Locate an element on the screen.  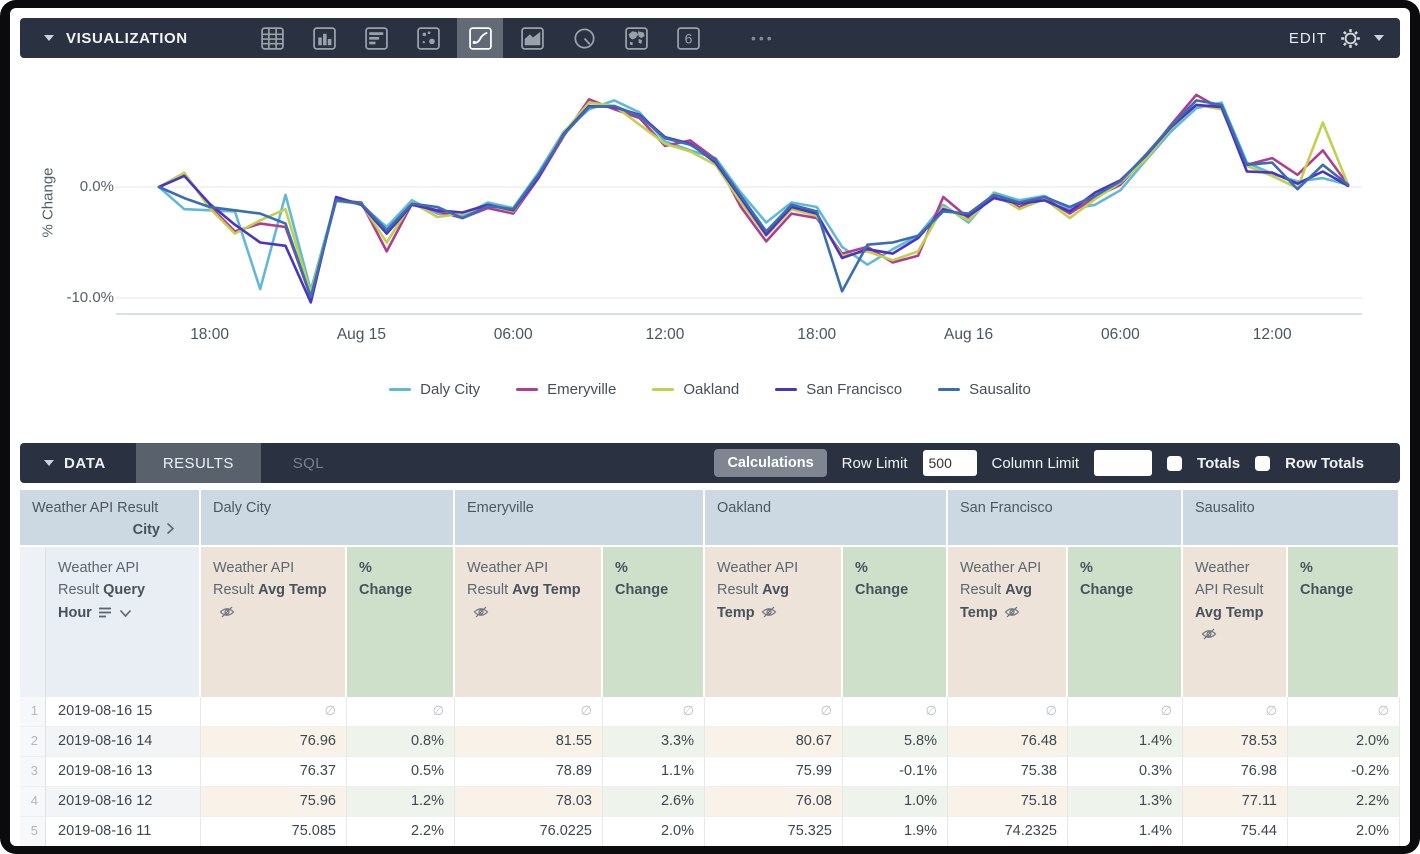
pivot-city-header-emeryville: Emeryville is located at coordinates (580, 518).